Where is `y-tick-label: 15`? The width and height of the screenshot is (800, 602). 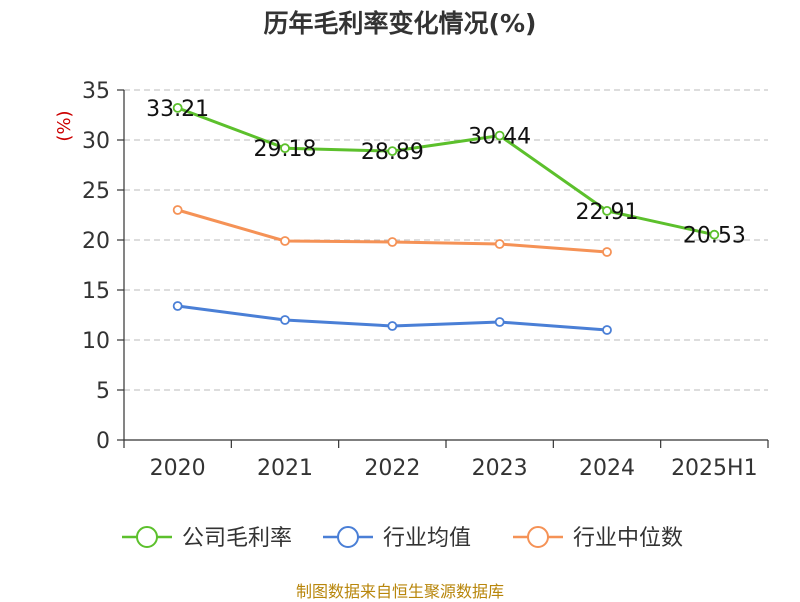
y-tick-label: 15 is located at coordinates (96, 291).